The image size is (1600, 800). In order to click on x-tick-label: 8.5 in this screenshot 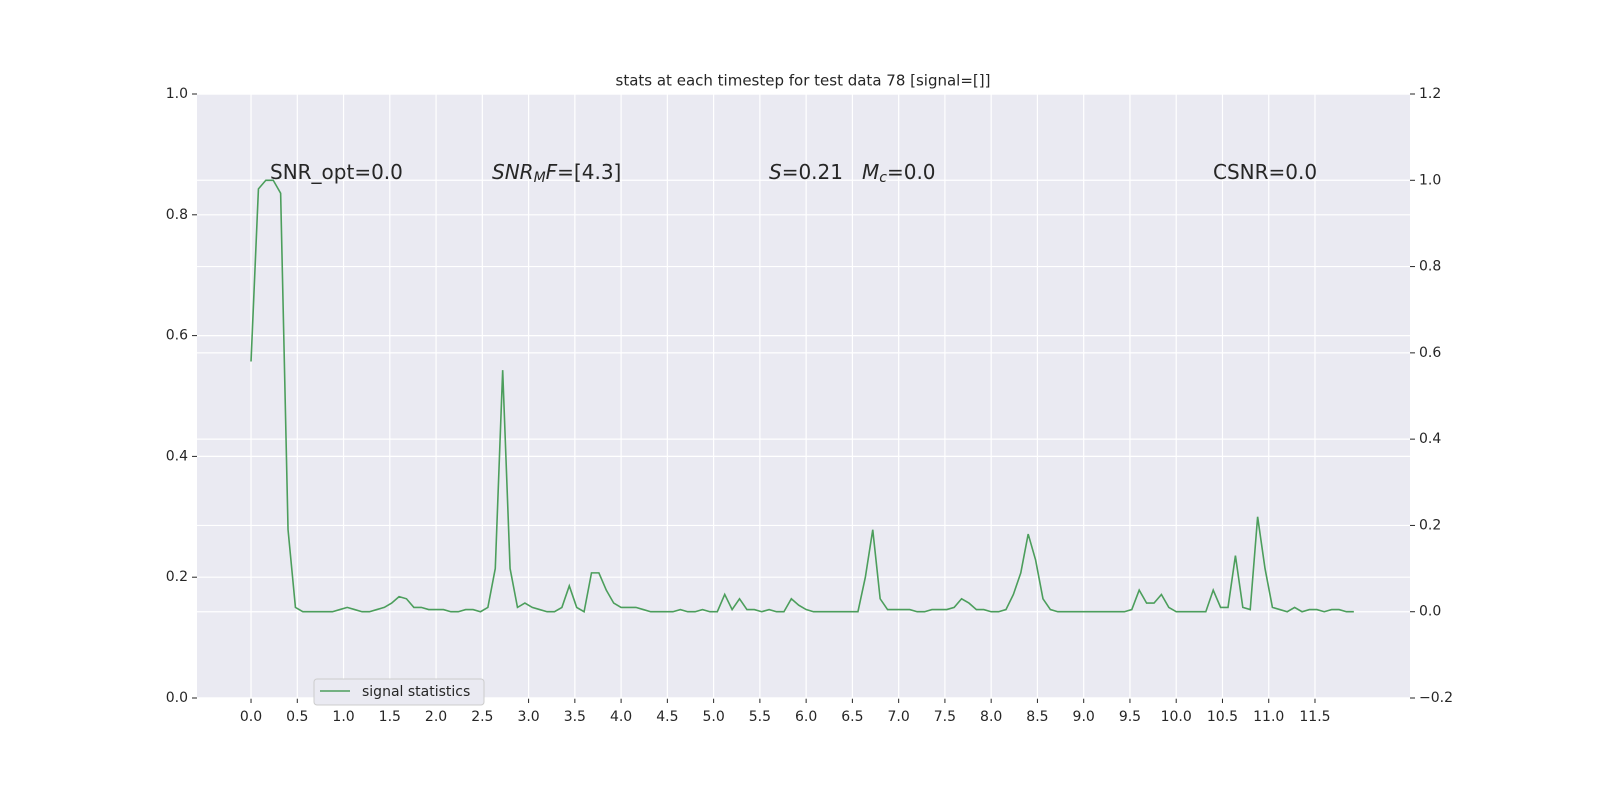, I will do `click(1037, 717)`.